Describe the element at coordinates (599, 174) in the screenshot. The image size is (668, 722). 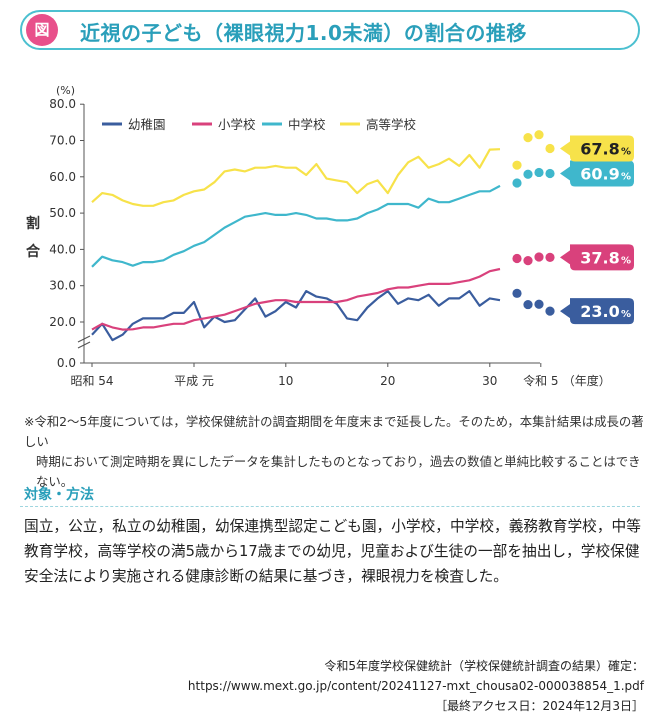
I see `final-value-label: 60.9` at that location.